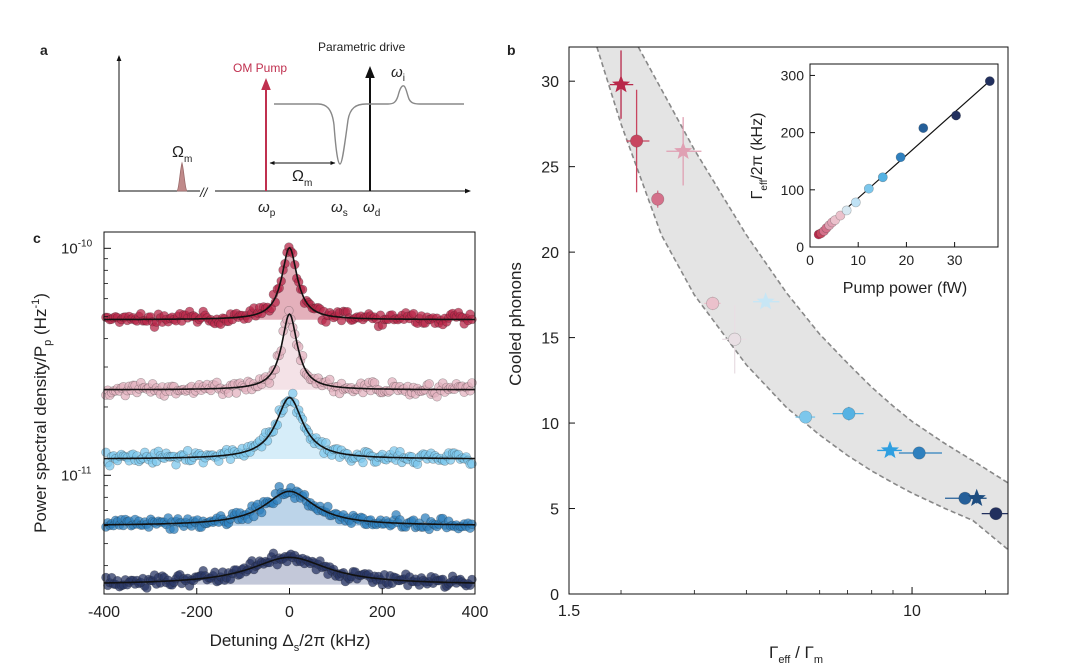 The image size is (1076, 671). What do you see at coordinates (289, 570) in the screenshot?
I see `psd-fit-trace5` at bounding box center [289, 570].